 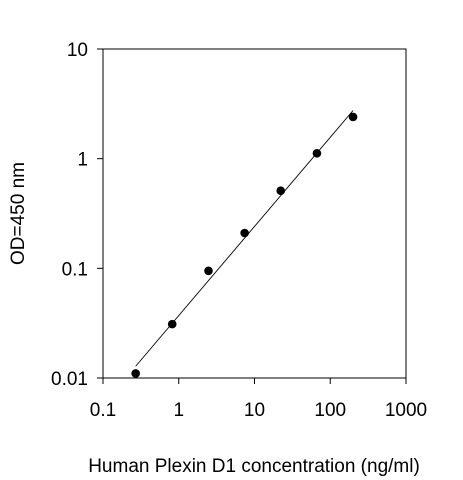 What do you see at coordinates (82, 160) in the screenshot?
I see `y-tick-label: 1` at bounding box center [82, 160].